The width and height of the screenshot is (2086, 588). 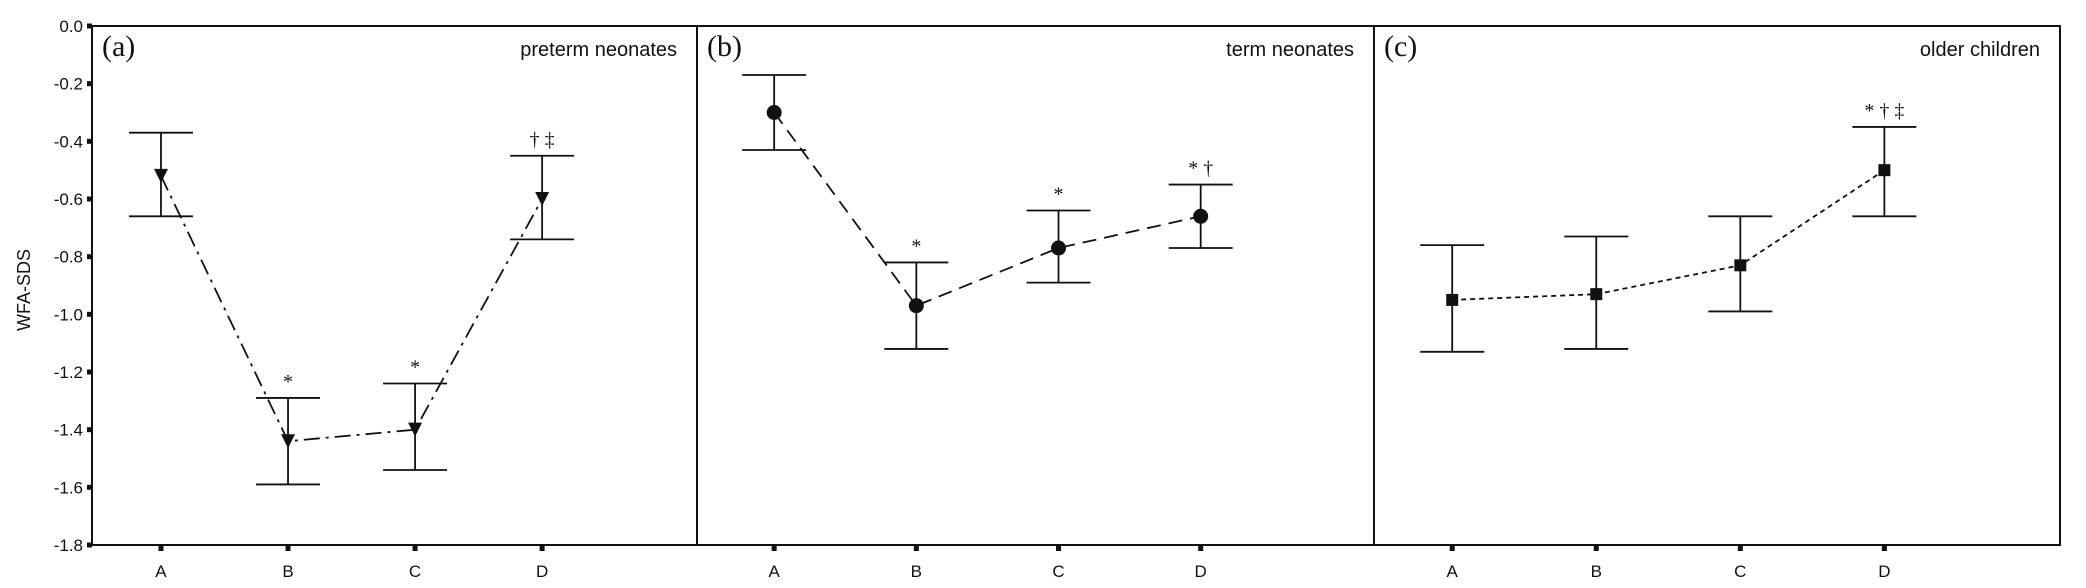 What do you see at coordinates (1400, 46) in the screenshot?
I see `panel-letter: (c)` at bounding box center [1400, 46].